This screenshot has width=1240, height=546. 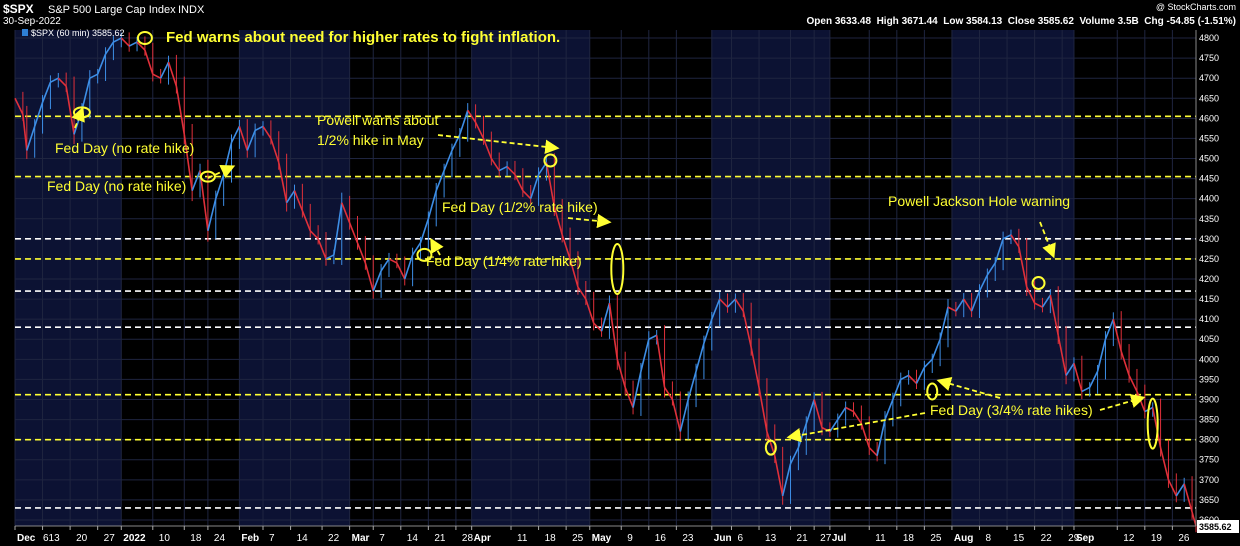 What do you see at coordinates (413, 538) in the screenshot?
I see `x-tick-label-15: 14` at bounding box center [413, 538].